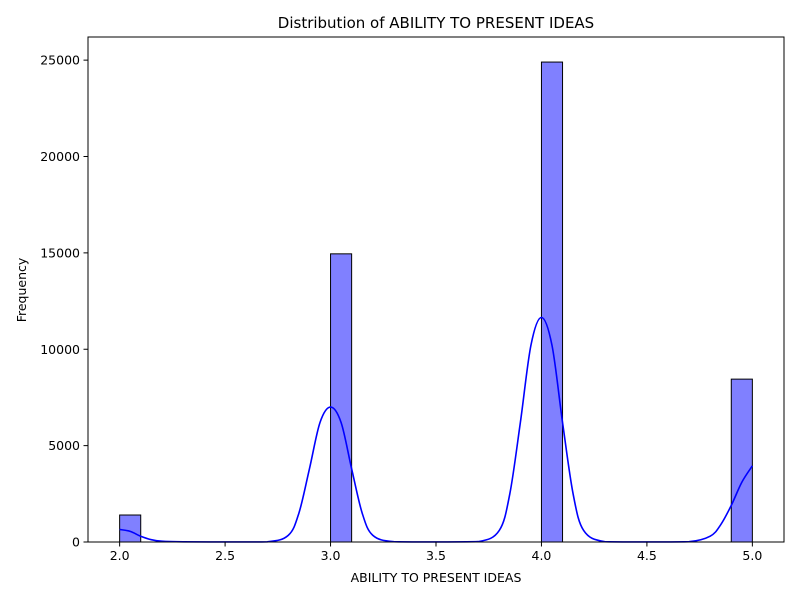  What do you see at coordinates (60, 156) in the screenshot?
I see `y-tick-label: 20000` at bounding box center [60, 156].